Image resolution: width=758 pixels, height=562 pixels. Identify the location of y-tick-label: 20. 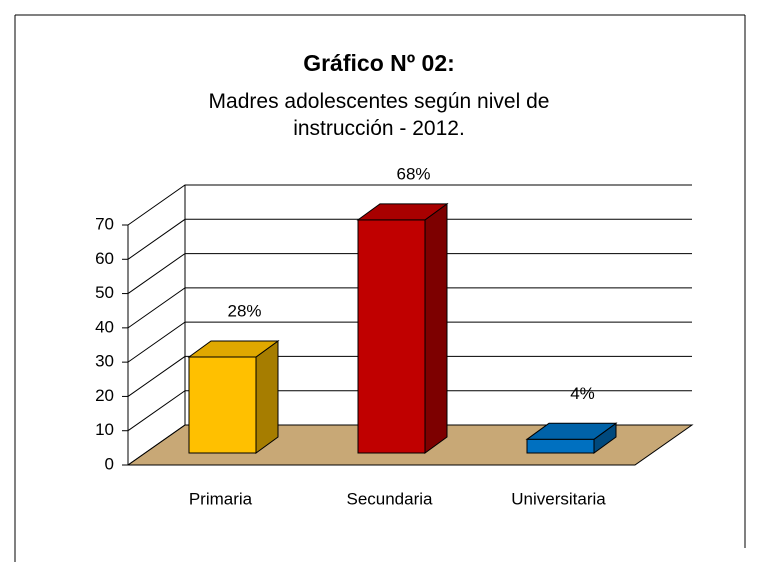
(104, 395).